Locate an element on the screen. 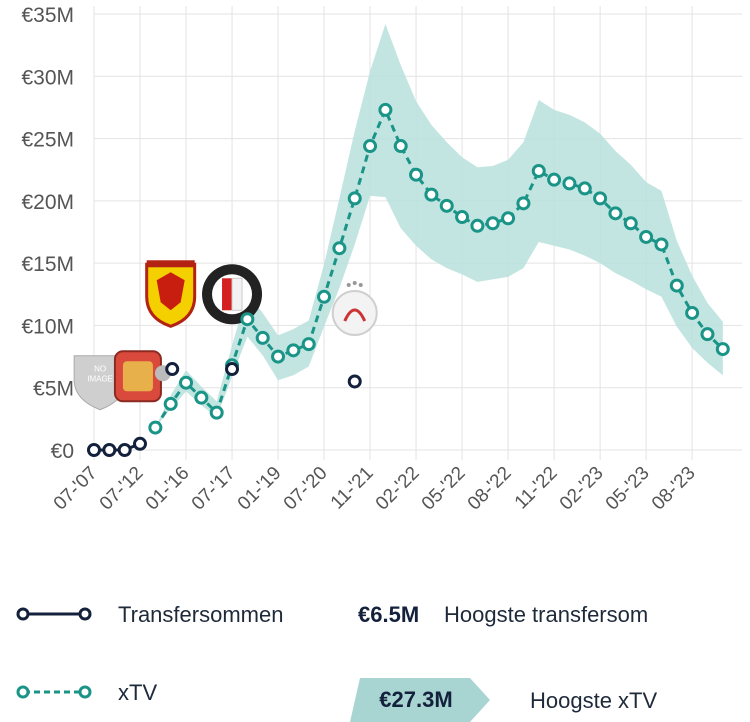 The height and width of the screenshot is (722, 750). watford-banner is located at coordinates (170, 264).